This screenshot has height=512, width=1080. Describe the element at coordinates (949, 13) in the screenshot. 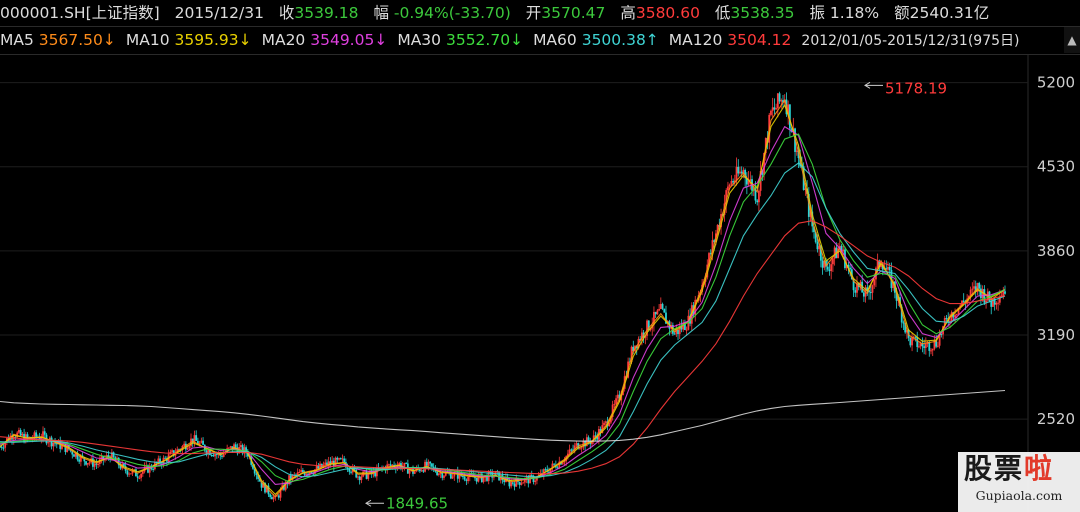

I see `amount-value: 2540.31亿` at that location.